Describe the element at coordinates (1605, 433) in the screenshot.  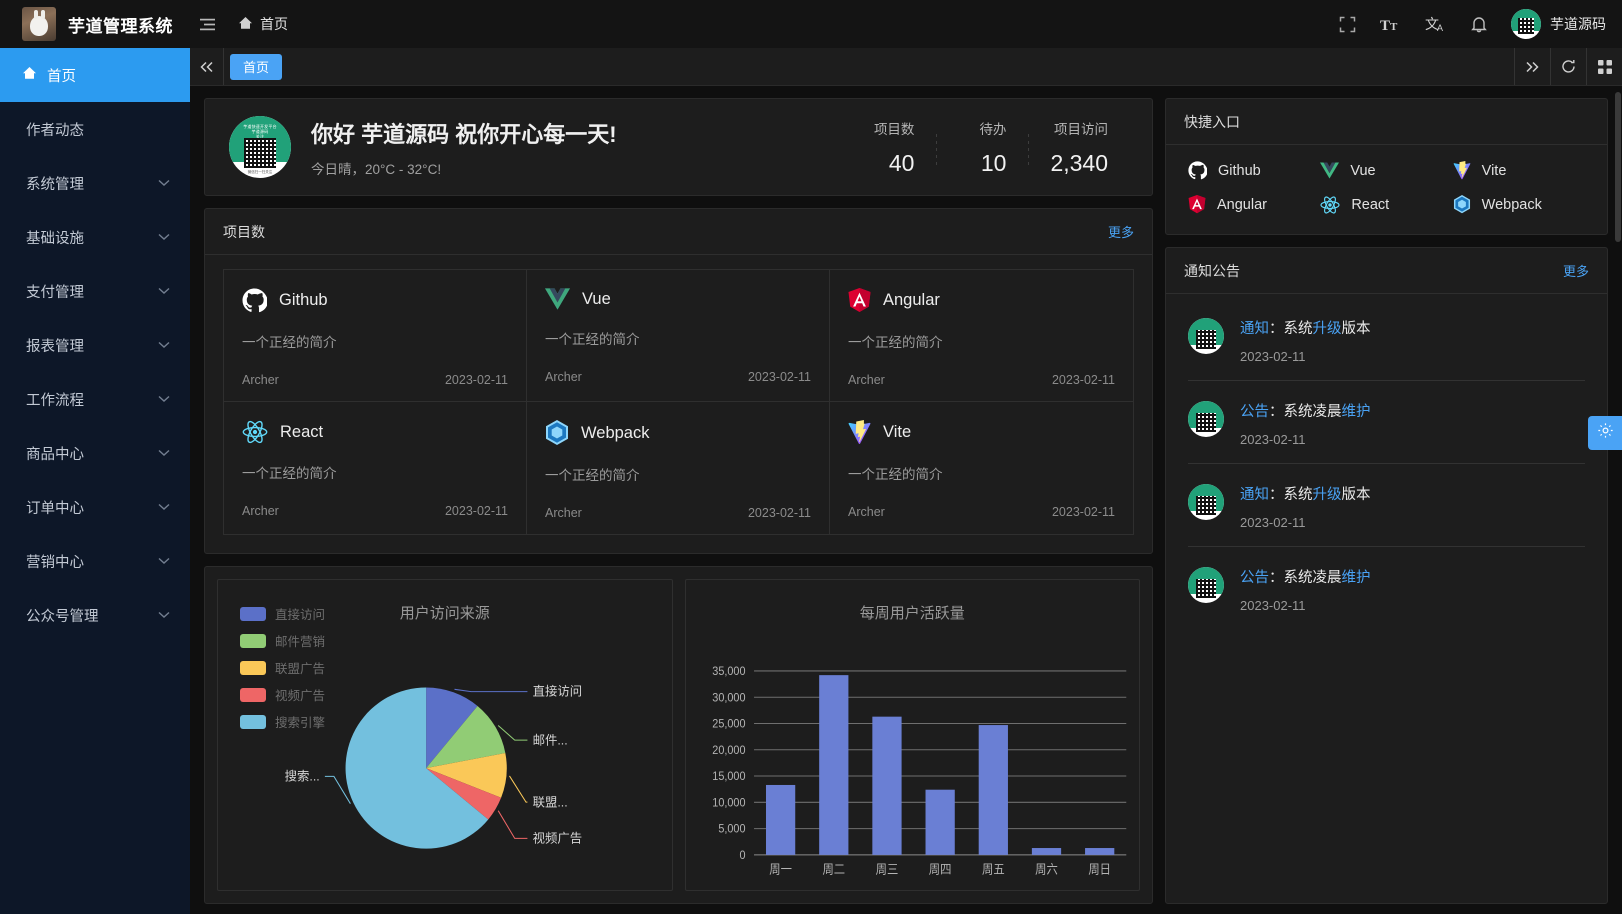
I see `settings-fab-button` at that location.